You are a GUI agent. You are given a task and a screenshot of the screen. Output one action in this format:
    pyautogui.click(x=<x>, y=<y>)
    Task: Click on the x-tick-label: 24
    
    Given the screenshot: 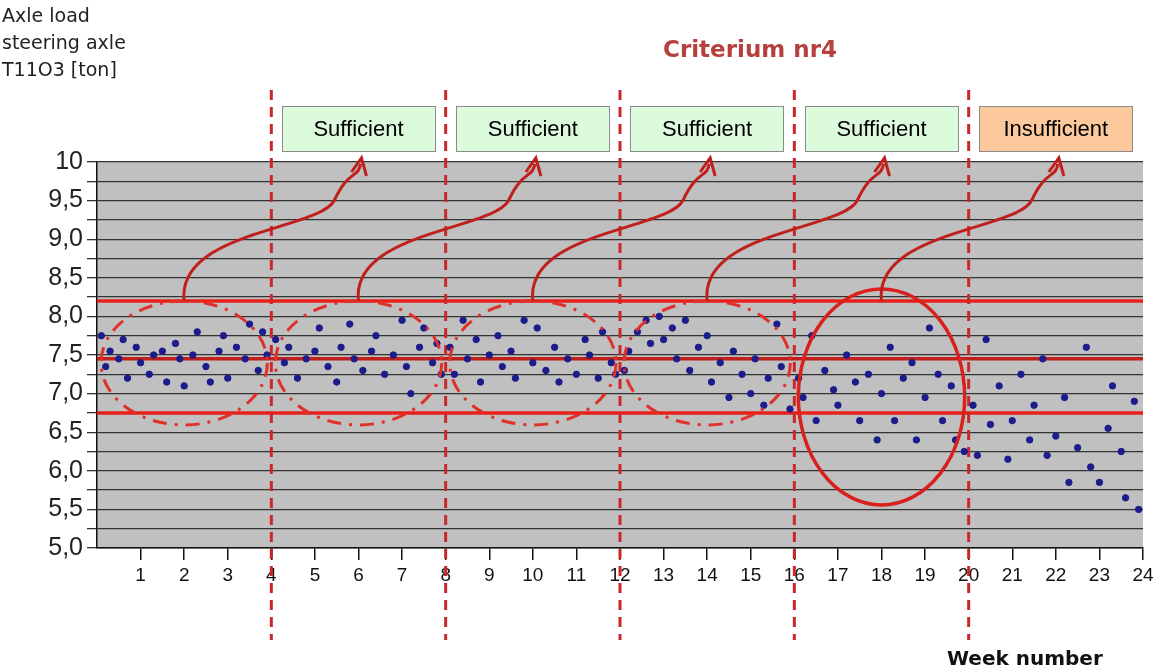 What is the action you would take?
    pyautogui.click(x=1143, y=574)
    